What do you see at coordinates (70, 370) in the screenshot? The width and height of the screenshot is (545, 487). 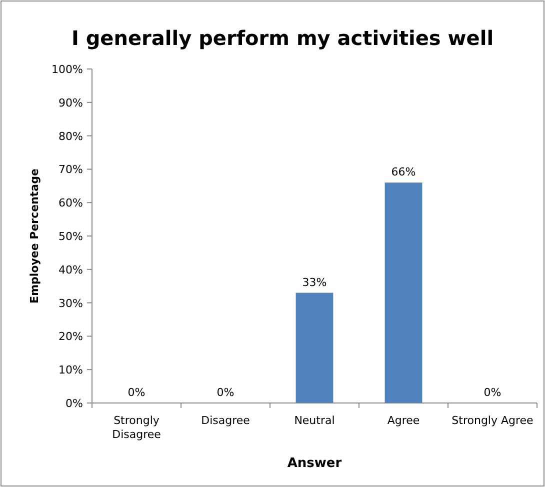 I see `y-tick-label: 10%` at bounding box center [70, 370].